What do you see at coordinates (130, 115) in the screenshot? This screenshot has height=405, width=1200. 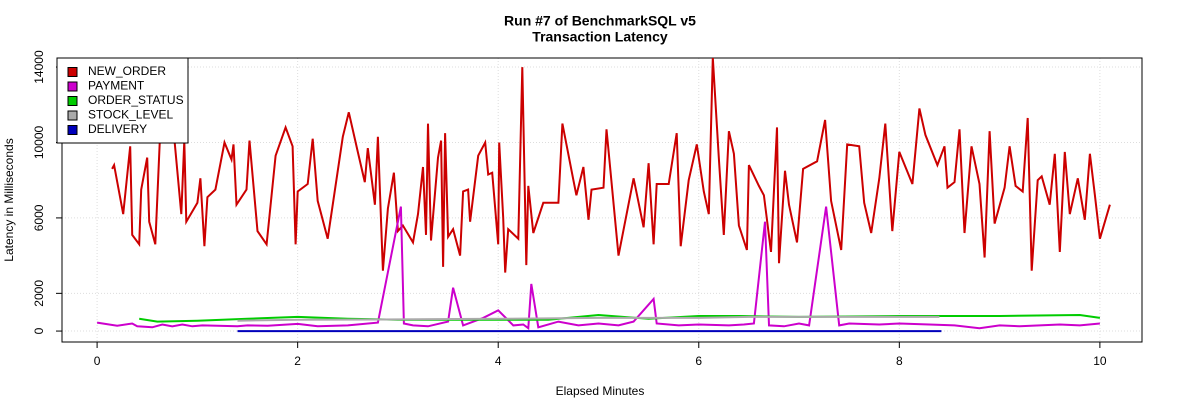 I see `legend-label: STOCK_LEVEL` at bounding box center [130, 115].